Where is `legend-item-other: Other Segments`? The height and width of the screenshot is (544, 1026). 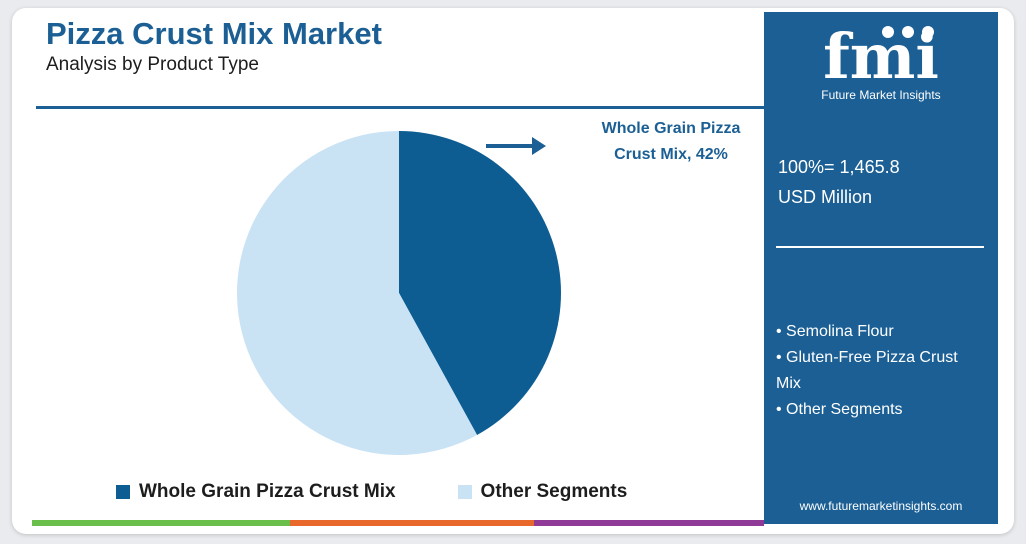
legend-item-other: Other Segments is located at coordinates (542, 492).